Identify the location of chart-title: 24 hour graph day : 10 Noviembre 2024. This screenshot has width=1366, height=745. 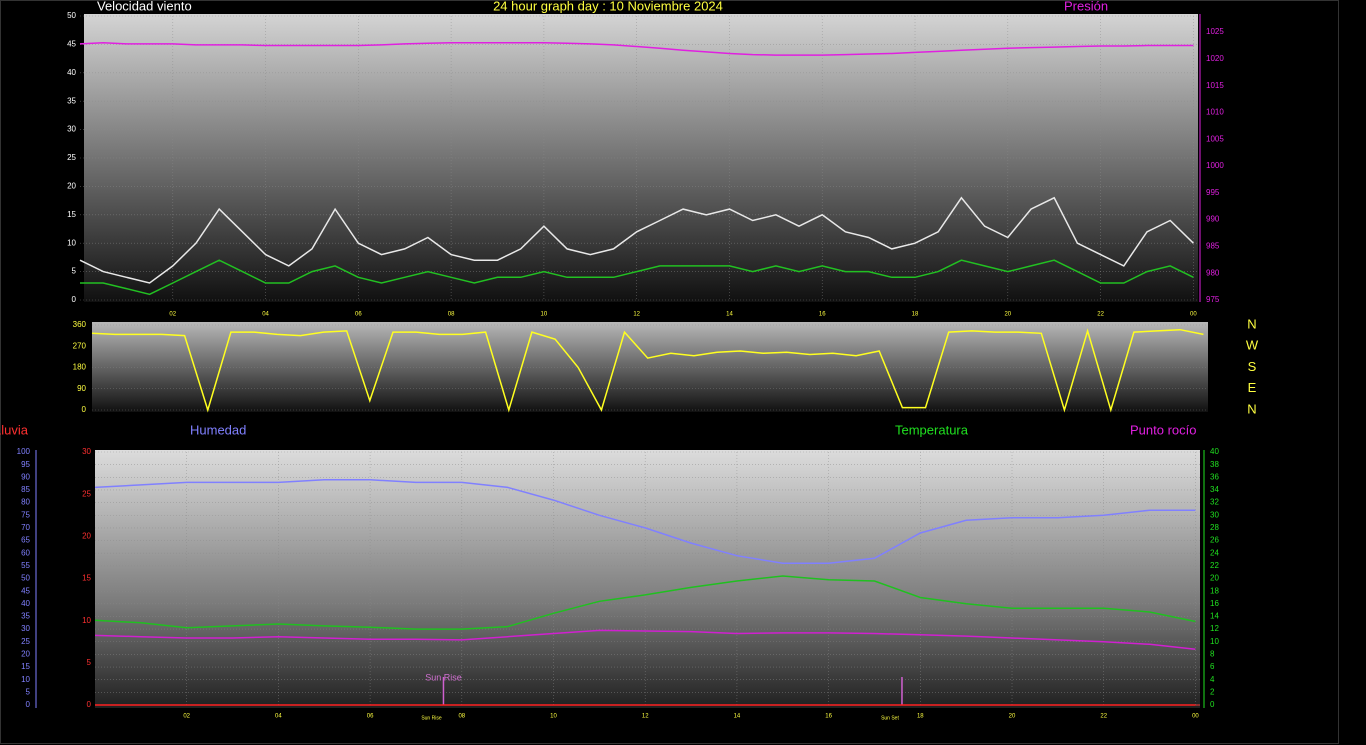
(608, 6).